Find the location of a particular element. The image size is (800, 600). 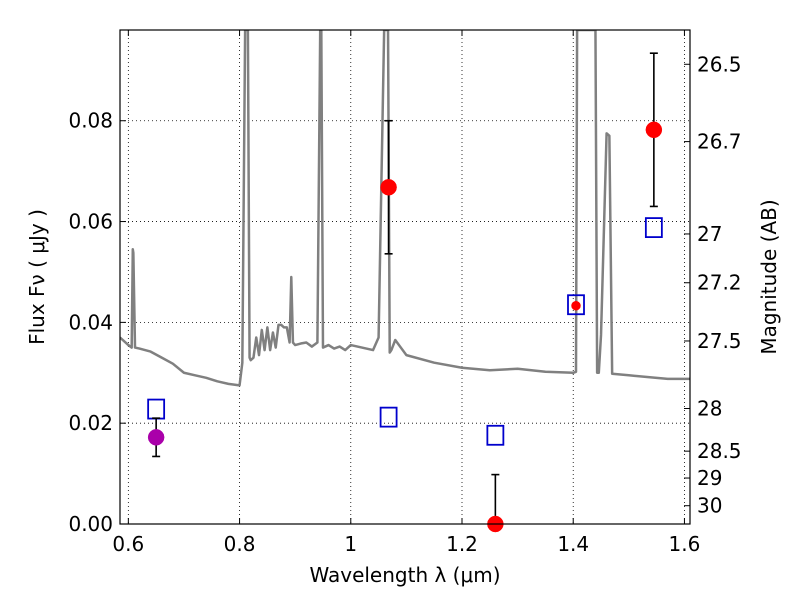

y2-tick-label: 30 is located at coordinates (709, 506).